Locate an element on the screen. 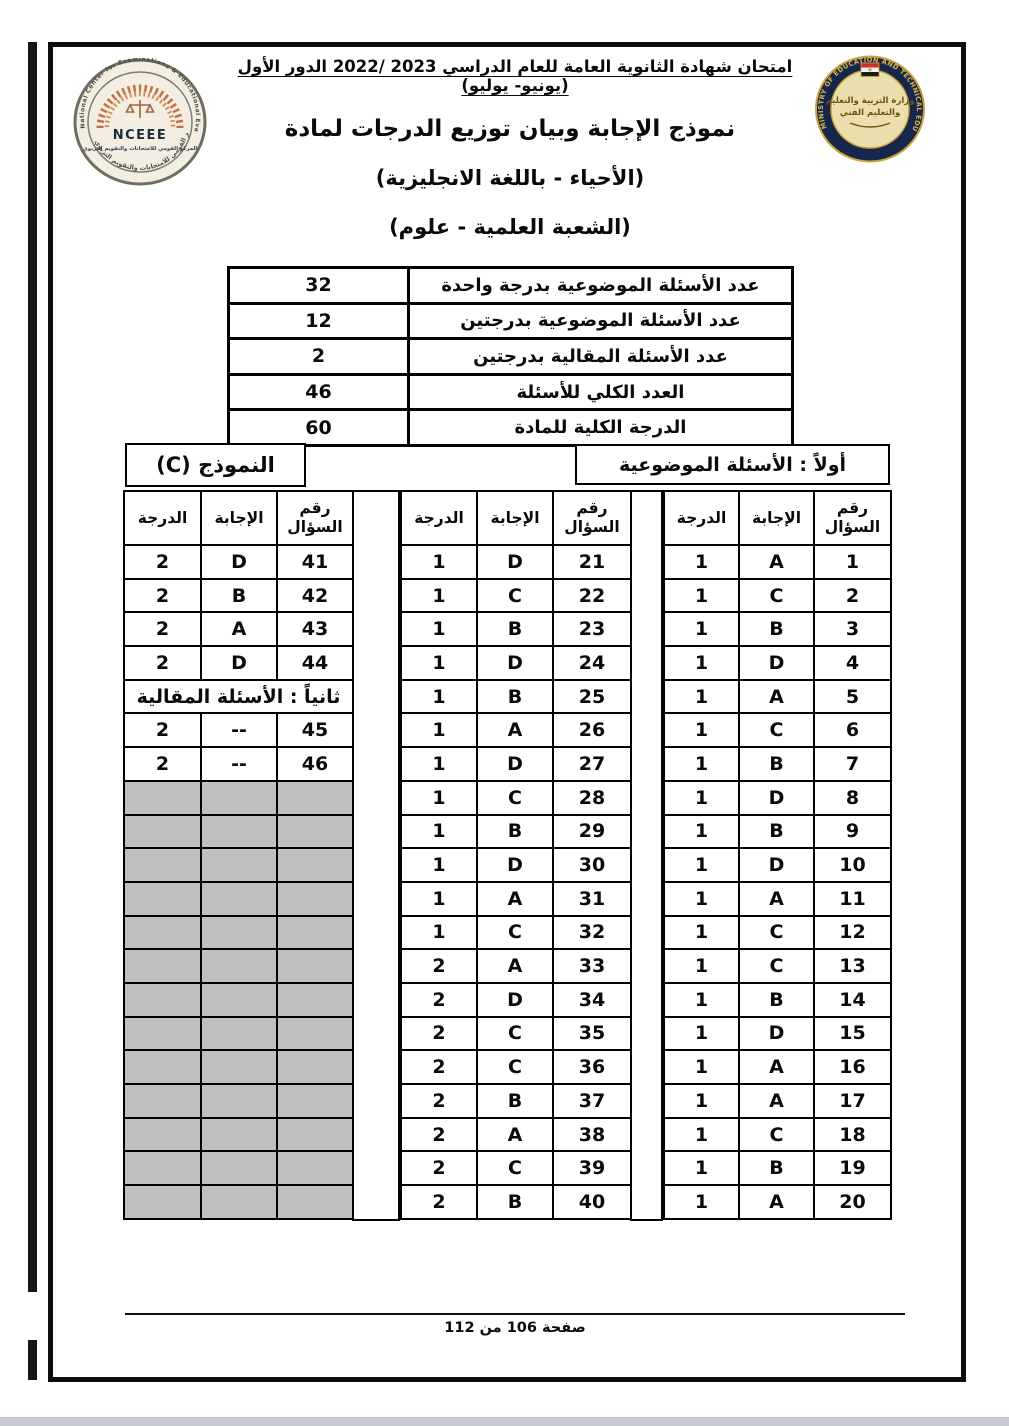 The image size is (1009, 1426). nceee-acronym: NCEEE is located at coordinates (140, 135).